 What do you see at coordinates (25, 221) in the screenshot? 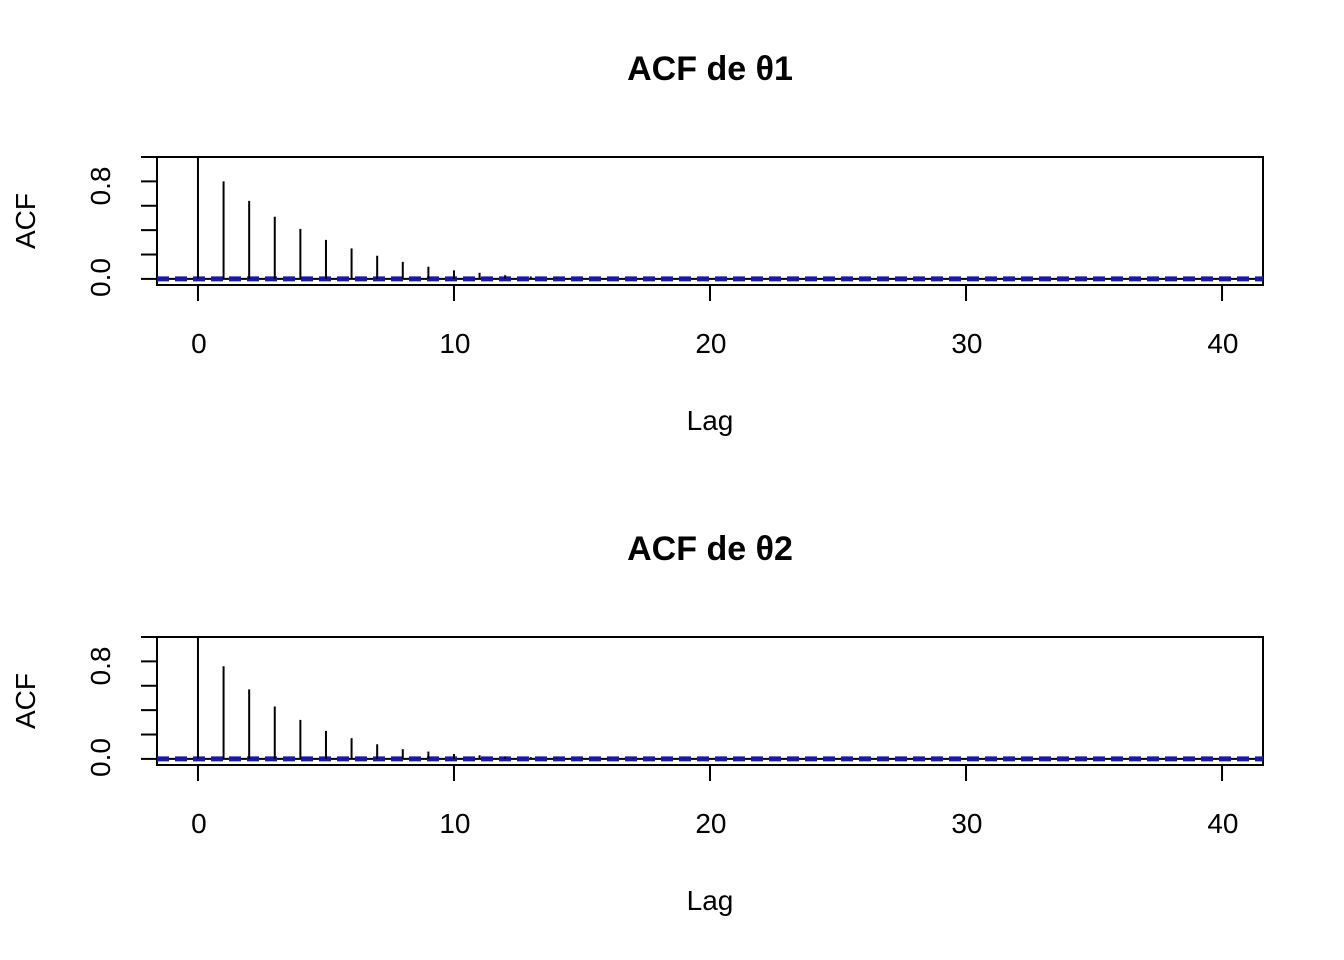
I see `y-axis-label-1: ACF` at bounding box center [25, 221].